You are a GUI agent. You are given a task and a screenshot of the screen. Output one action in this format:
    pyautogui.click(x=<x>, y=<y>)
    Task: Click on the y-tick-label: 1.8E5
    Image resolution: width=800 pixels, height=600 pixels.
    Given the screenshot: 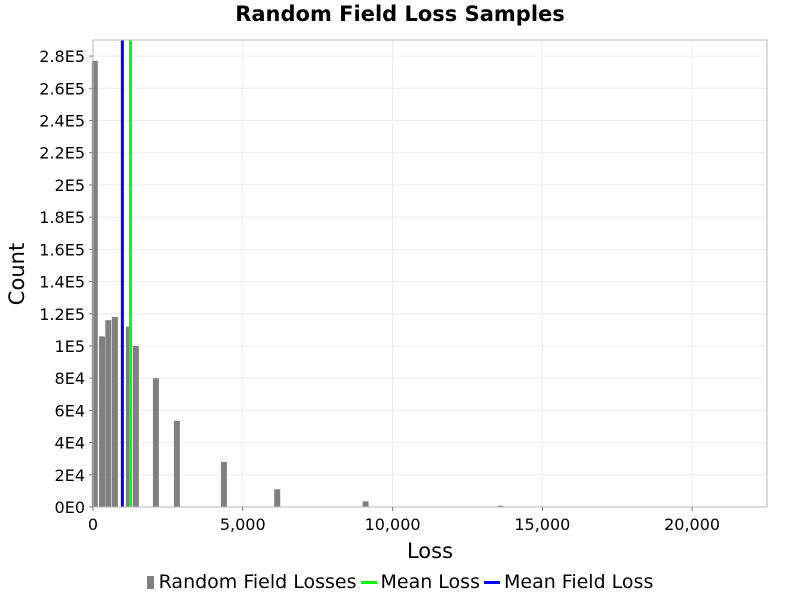 What is the action you would take?
    pyautogui.click(x=62, y=217)
    